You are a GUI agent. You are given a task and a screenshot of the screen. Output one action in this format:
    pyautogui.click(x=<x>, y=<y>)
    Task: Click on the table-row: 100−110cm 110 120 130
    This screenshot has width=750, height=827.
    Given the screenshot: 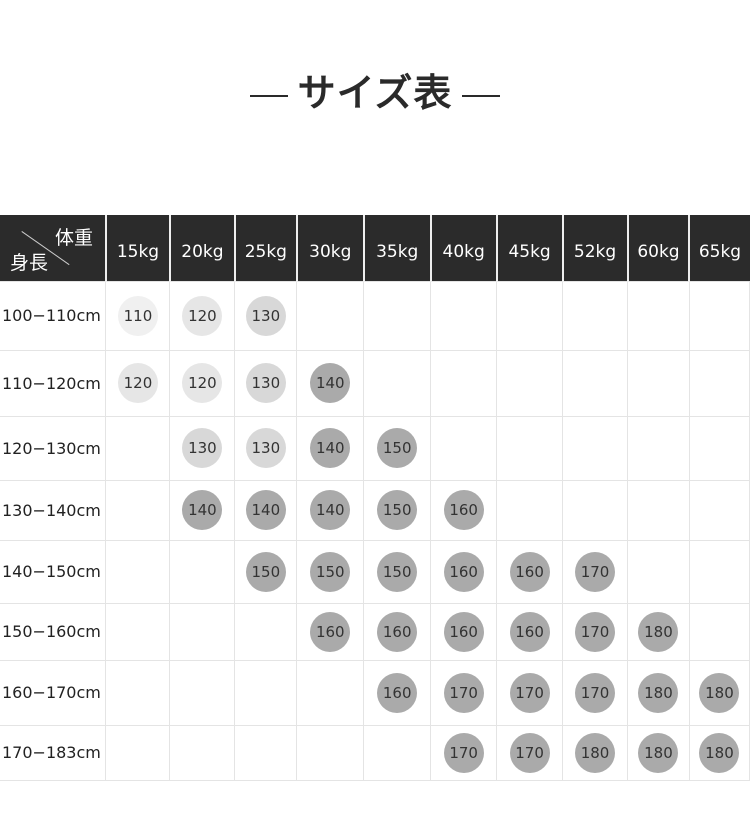 What is the action you would take?
    pyautogui.click(x=375, y=315)
    